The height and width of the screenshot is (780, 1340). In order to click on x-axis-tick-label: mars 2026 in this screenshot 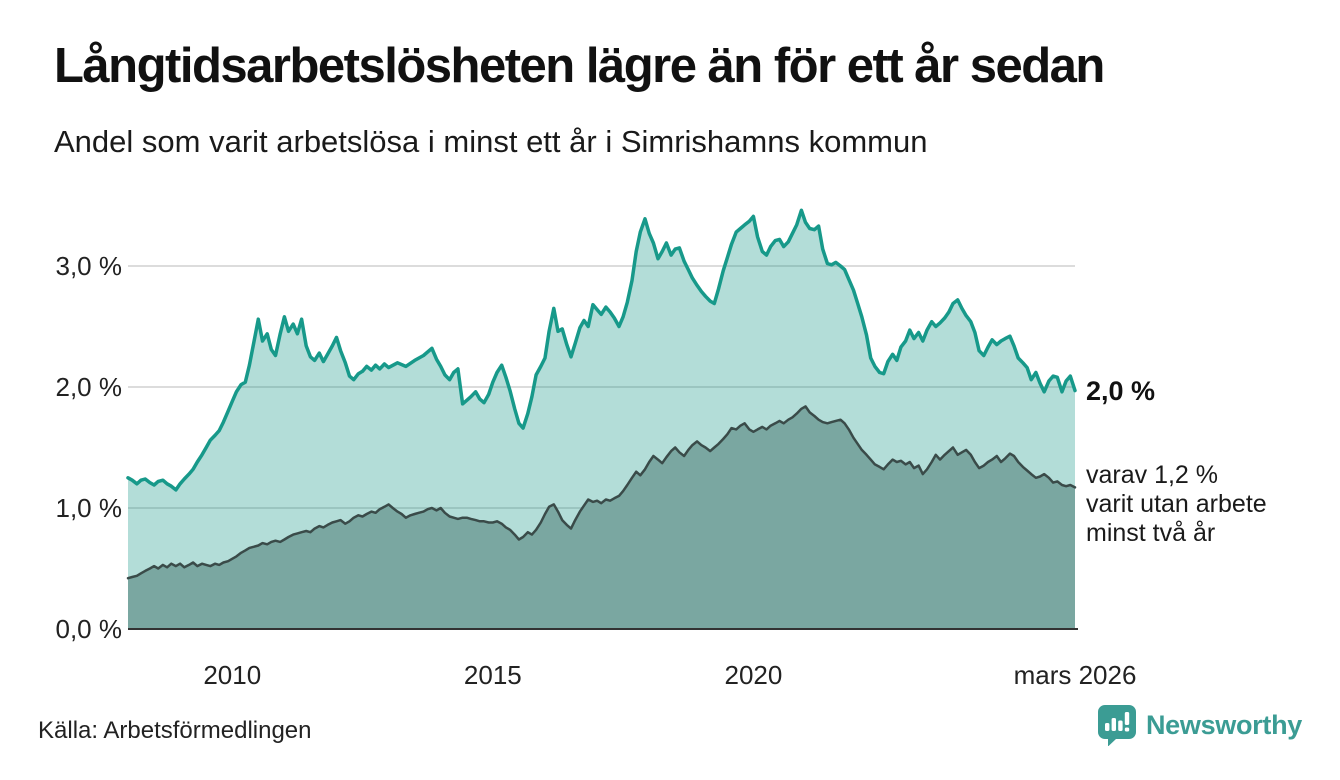, I will do `click(1075, 675)`.